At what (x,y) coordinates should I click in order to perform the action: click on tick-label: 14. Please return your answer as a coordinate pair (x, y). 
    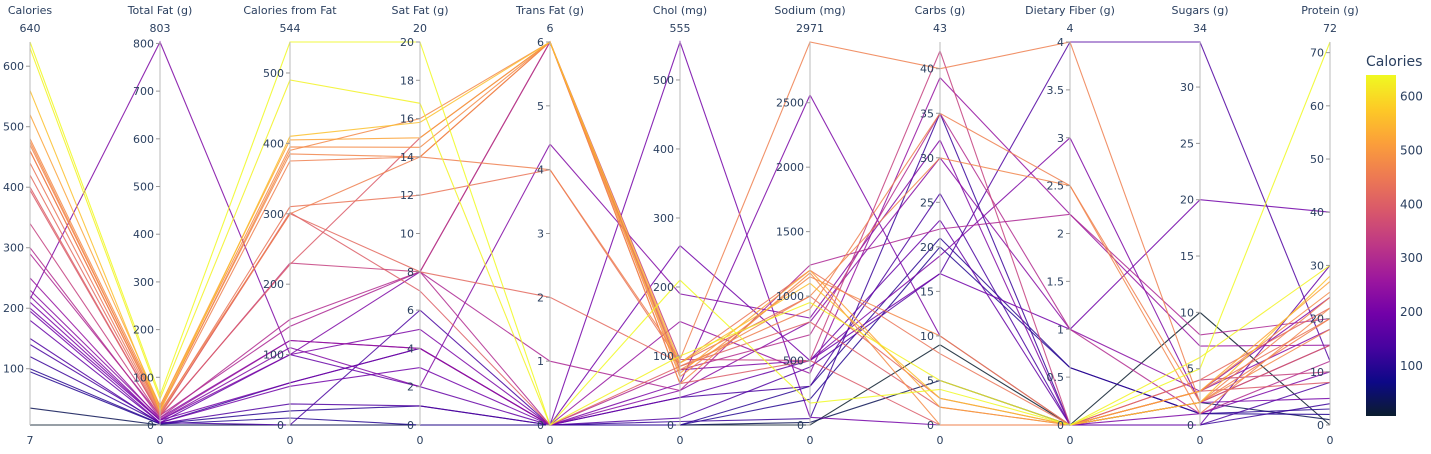
    Looking at the image, I should click on (407, 157).